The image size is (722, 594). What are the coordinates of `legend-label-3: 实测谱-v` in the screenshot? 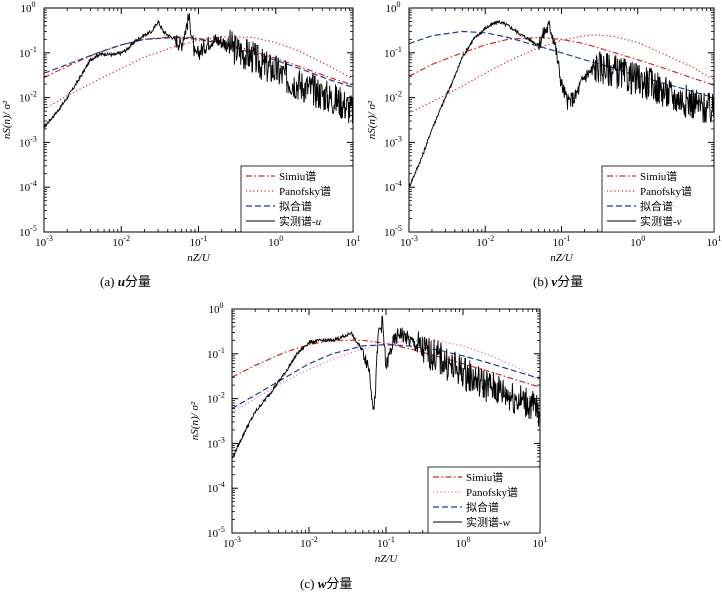 It's located at (661, 221).